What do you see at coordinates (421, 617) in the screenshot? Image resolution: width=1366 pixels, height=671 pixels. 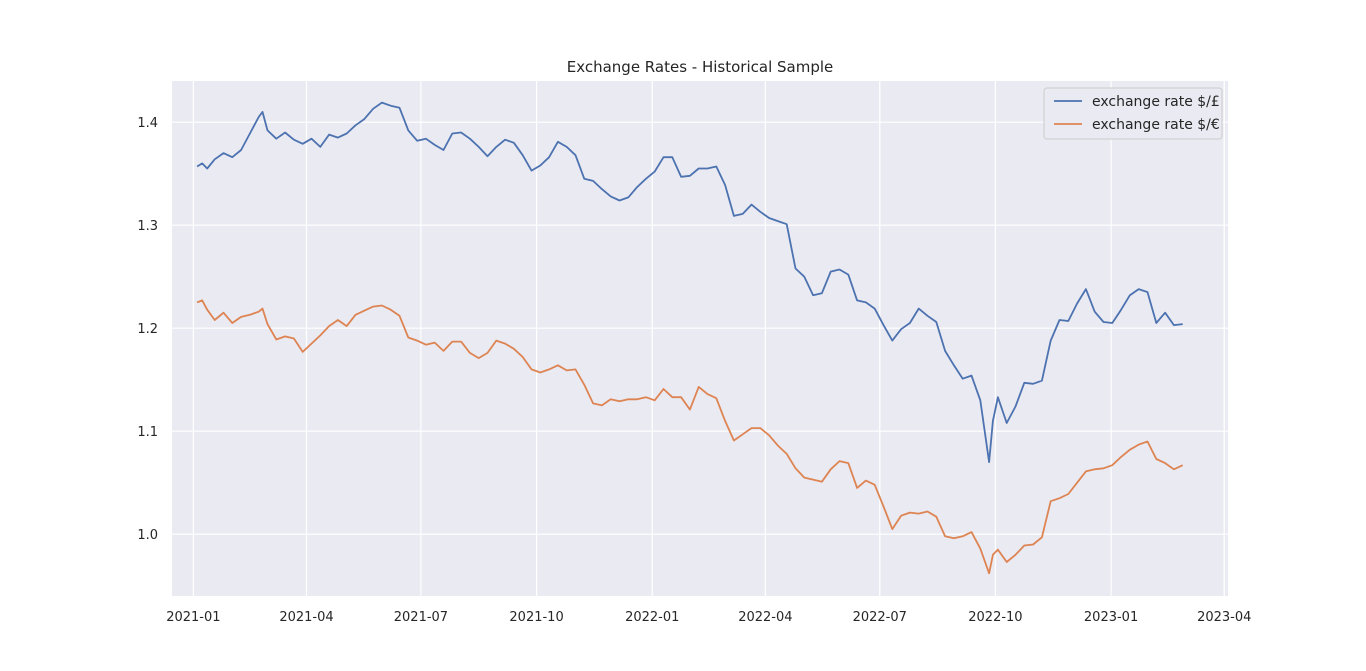 I see `x-tick-label: 2021-07` at bounding box center [421, 617].